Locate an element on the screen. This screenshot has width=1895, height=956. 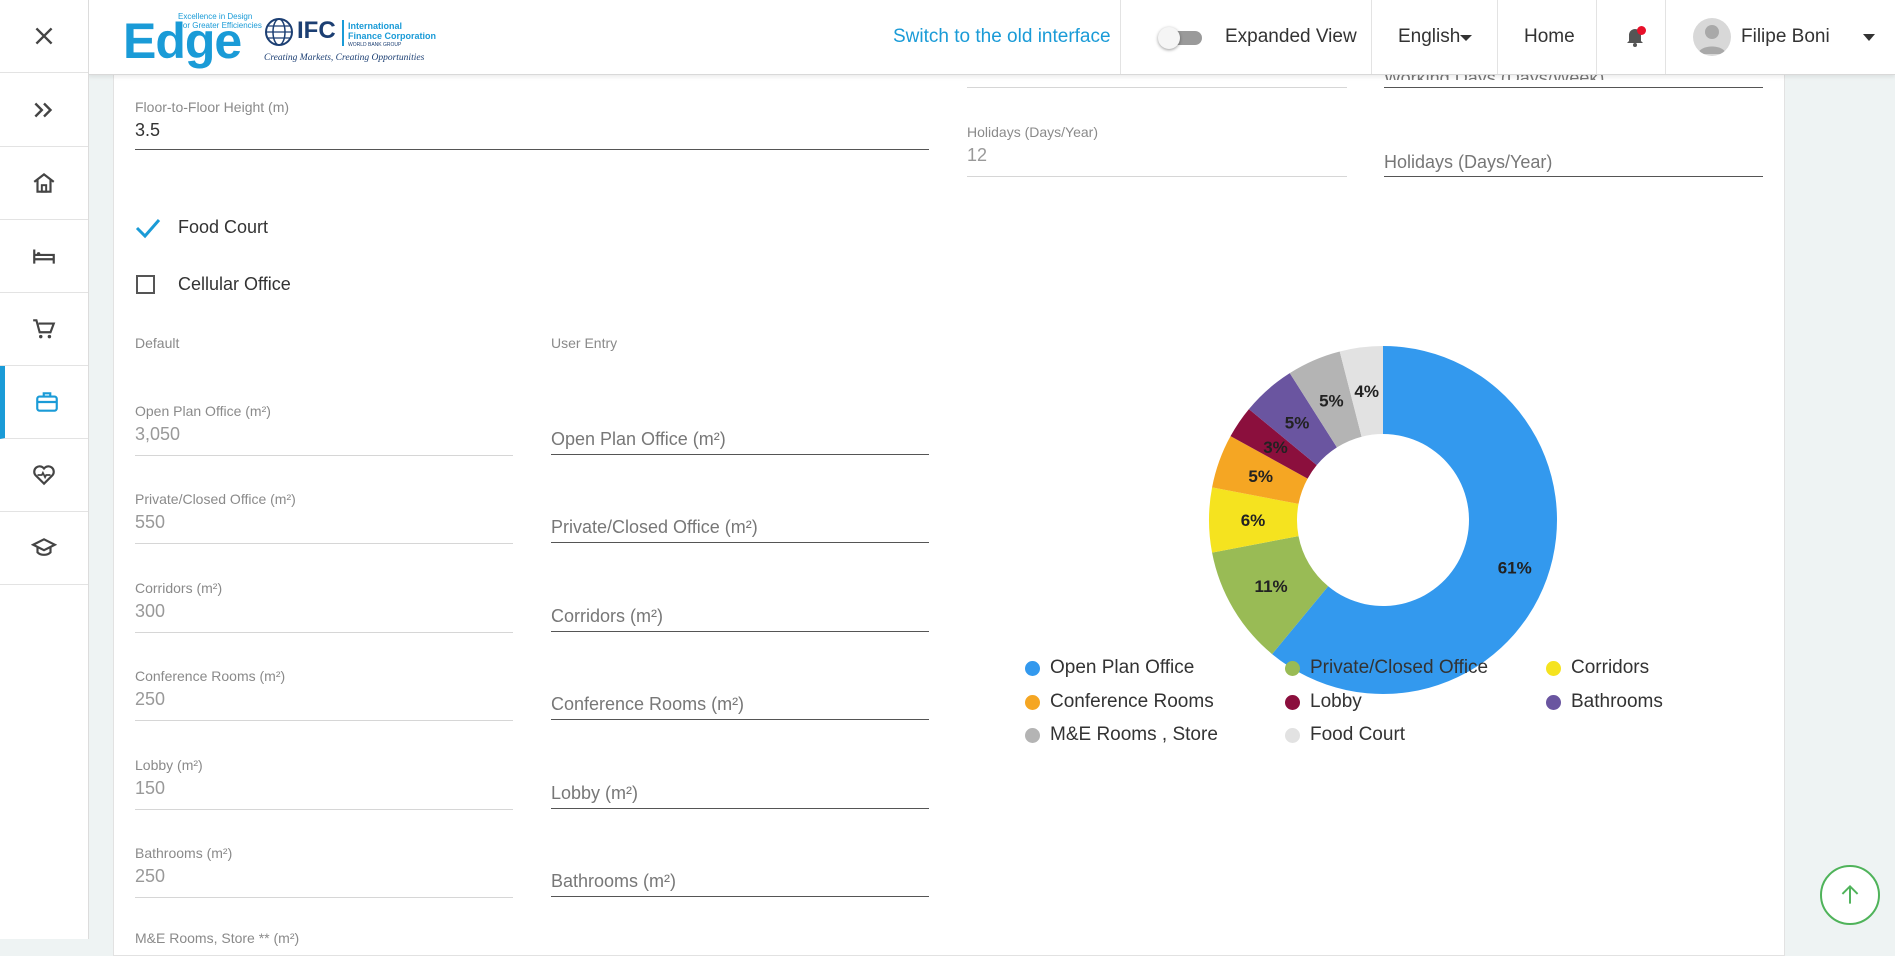
user-name: Filipe Boni is located at coordinates (1785, 36).